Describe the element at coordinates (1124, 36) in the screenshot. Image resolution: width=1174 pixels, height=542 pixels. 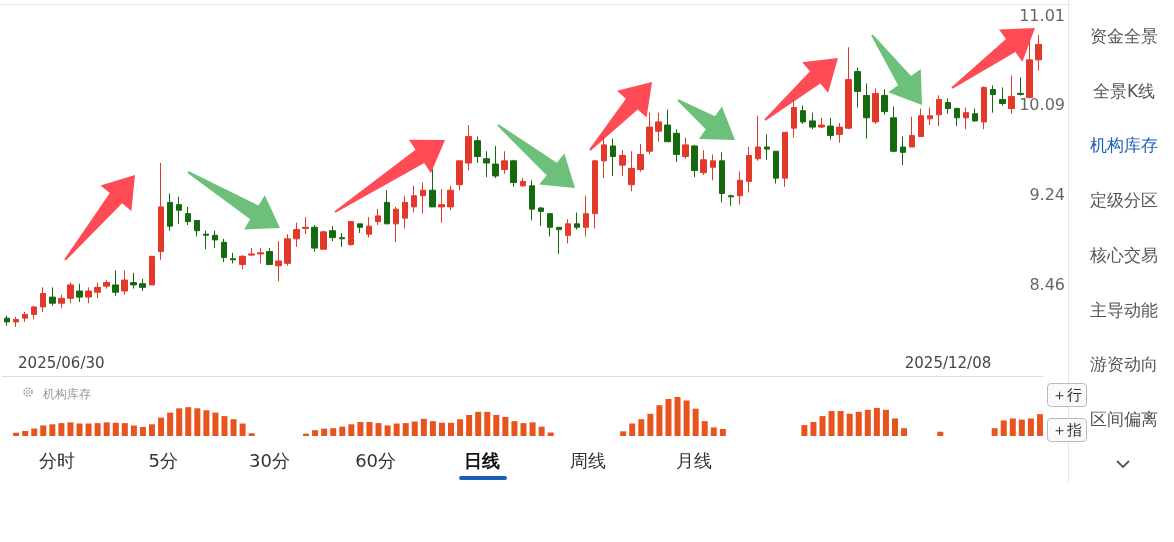
I see `text: 资金全景` at that location.